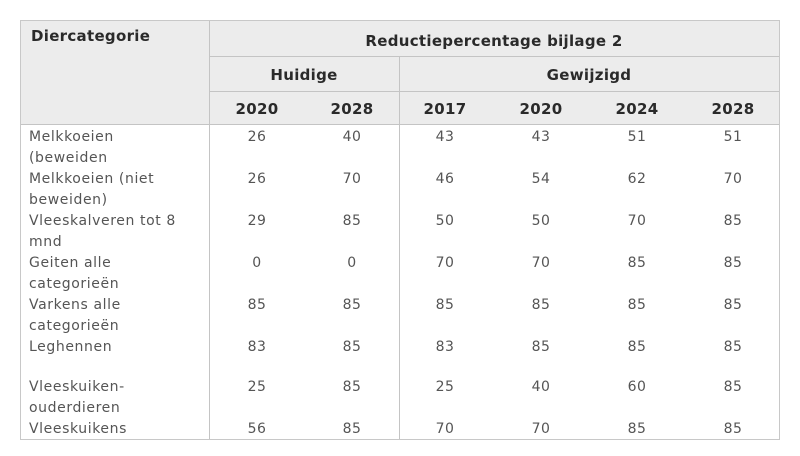 This screenshot has height=456, width=800. I want to click on column-divider-group, so click(399, 247).